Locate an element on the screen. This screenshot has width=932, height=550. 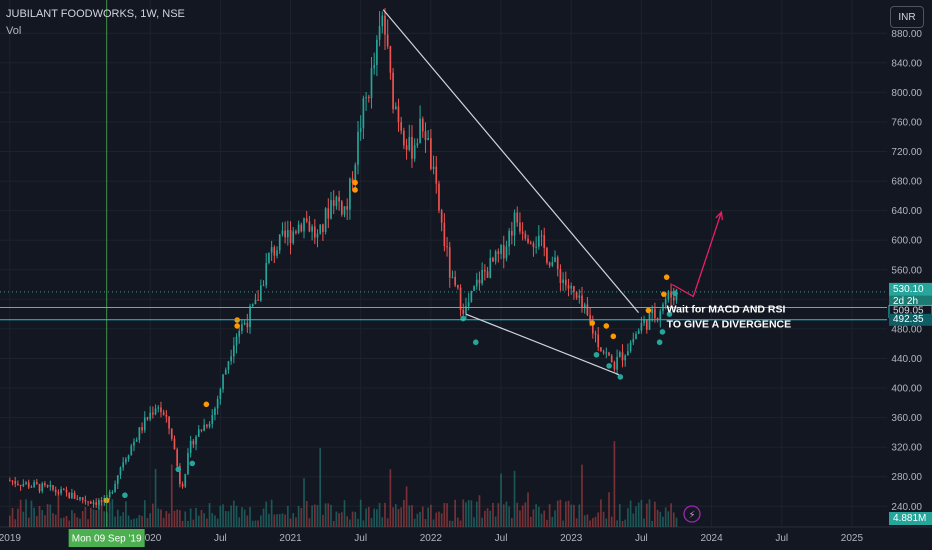
projection-arrow is located at coordinates (697, 254).